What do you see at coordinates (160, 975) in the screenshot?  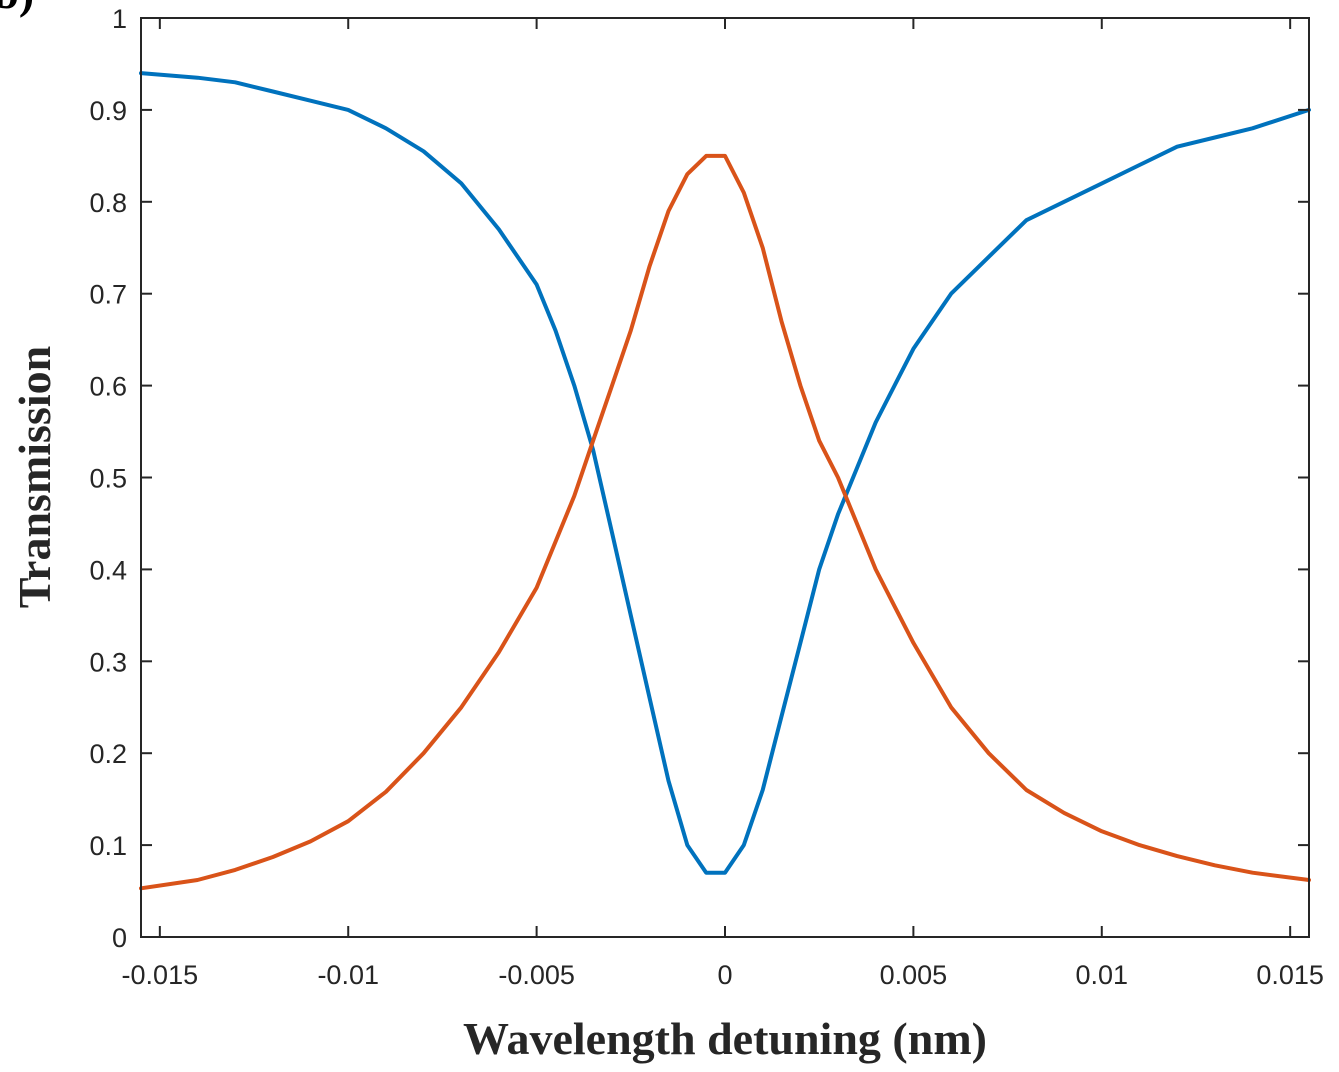 I see `x-tick-label: -0.015` at bounding box center [160, 975].